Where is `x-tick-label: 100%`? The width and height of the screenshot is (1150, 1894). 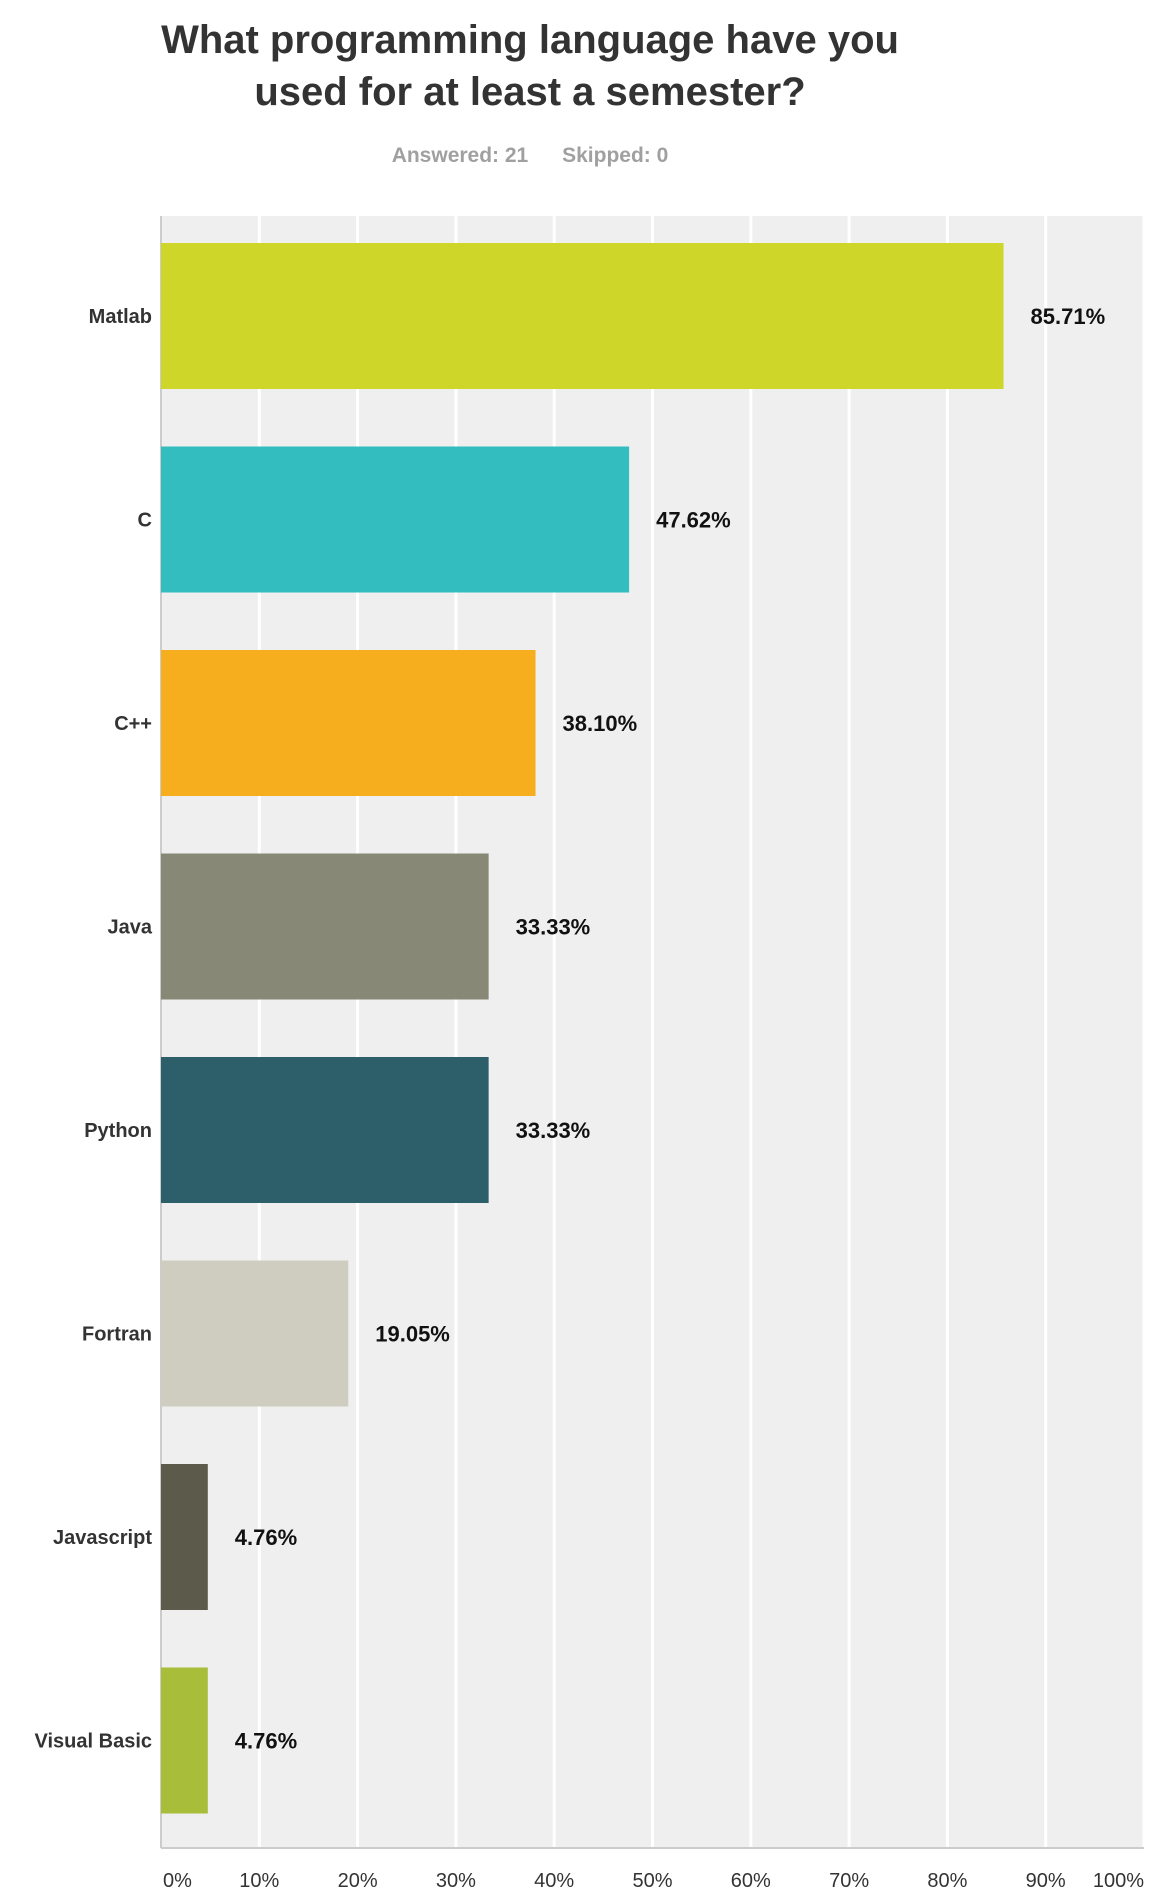
x-tick-label: 100% is located at coordinates (1118, 1881).